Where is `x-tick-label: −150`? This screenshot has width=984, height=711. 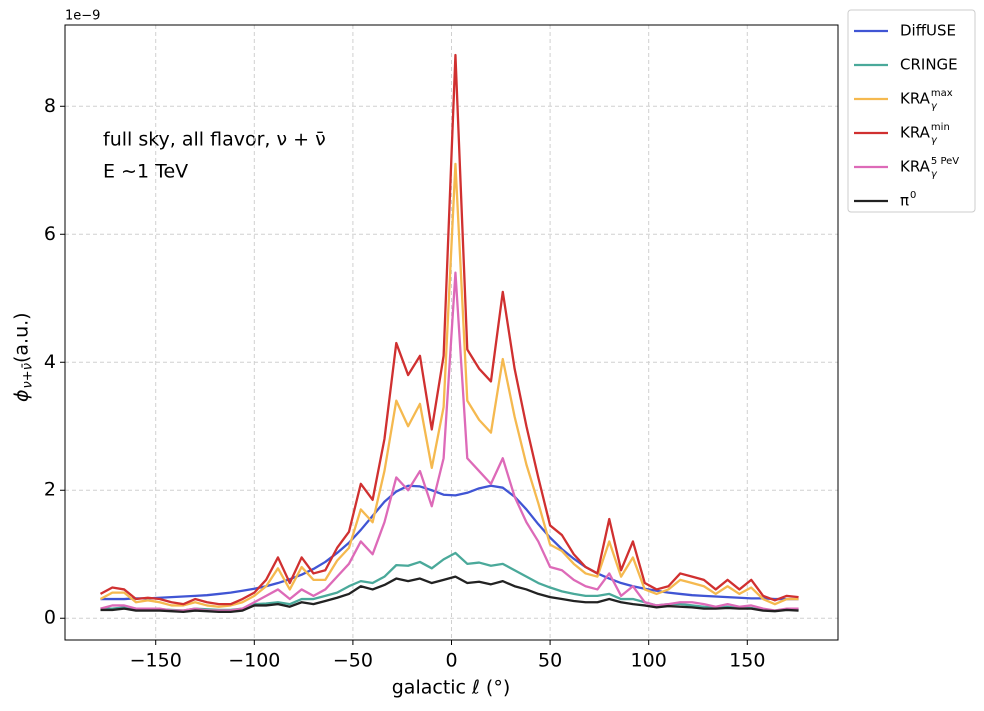 x-tick-label: −150 is located at coordinates (156, 661).